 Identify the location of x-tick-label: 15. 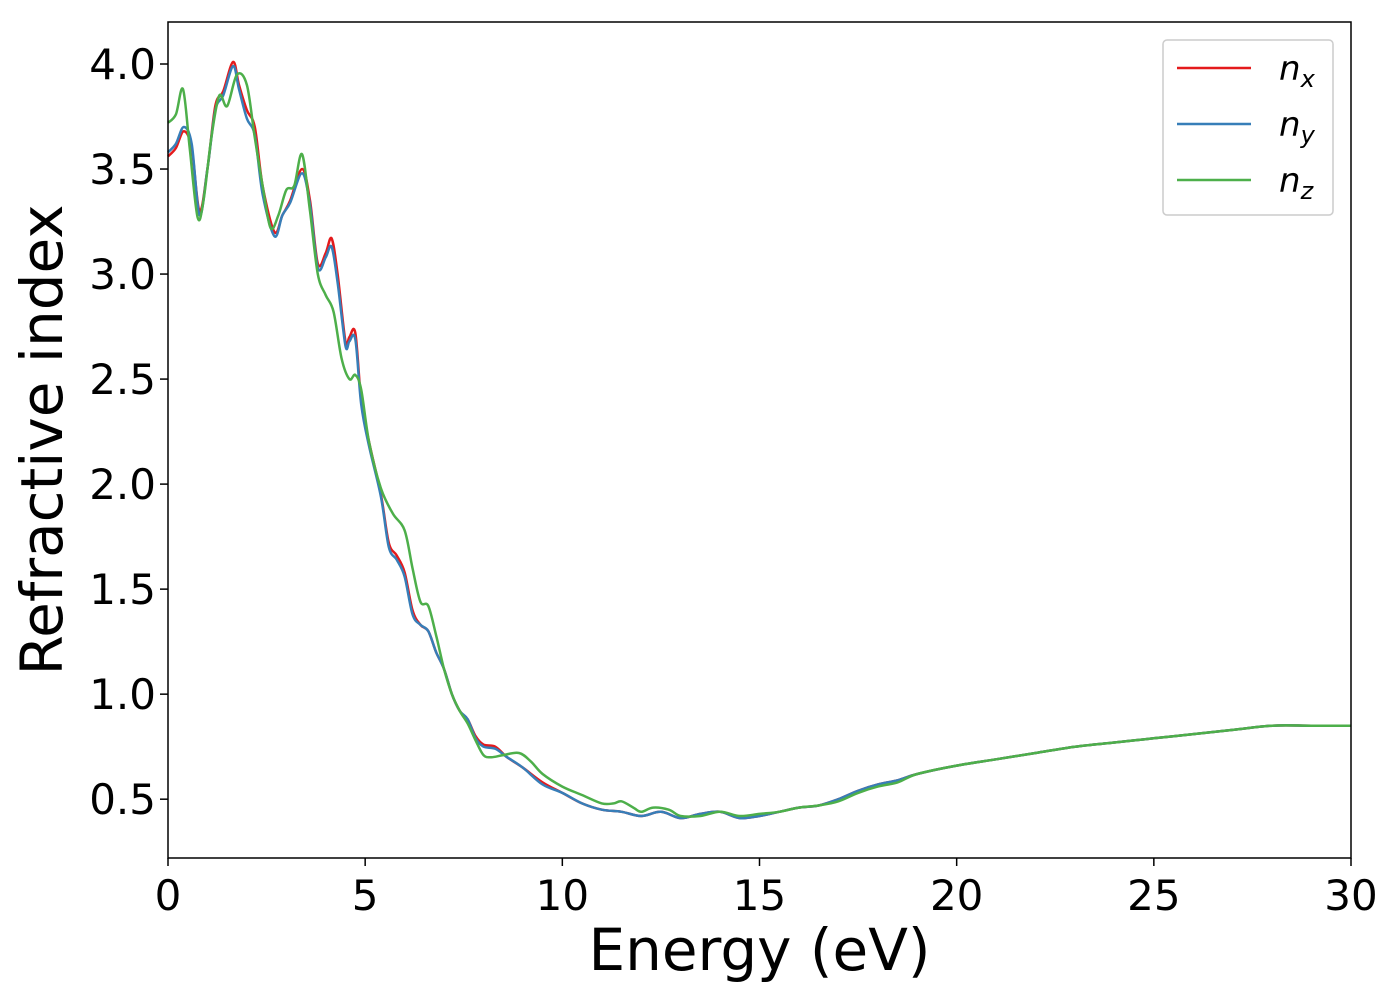
(759, 895).